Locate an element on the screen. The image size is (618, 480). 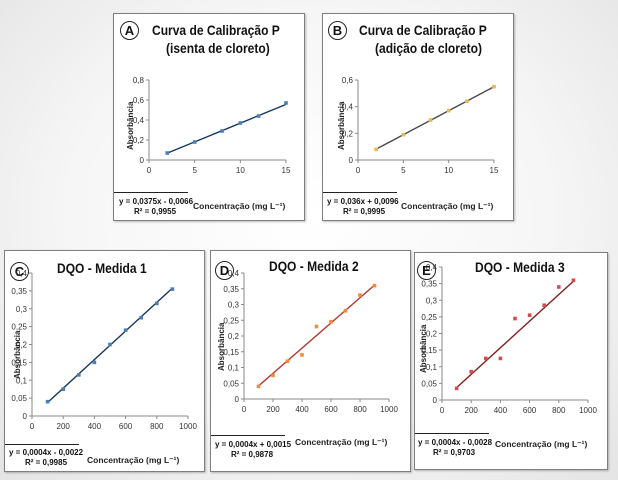
x-tick-label: 800 is located at coordinates (360, 409).